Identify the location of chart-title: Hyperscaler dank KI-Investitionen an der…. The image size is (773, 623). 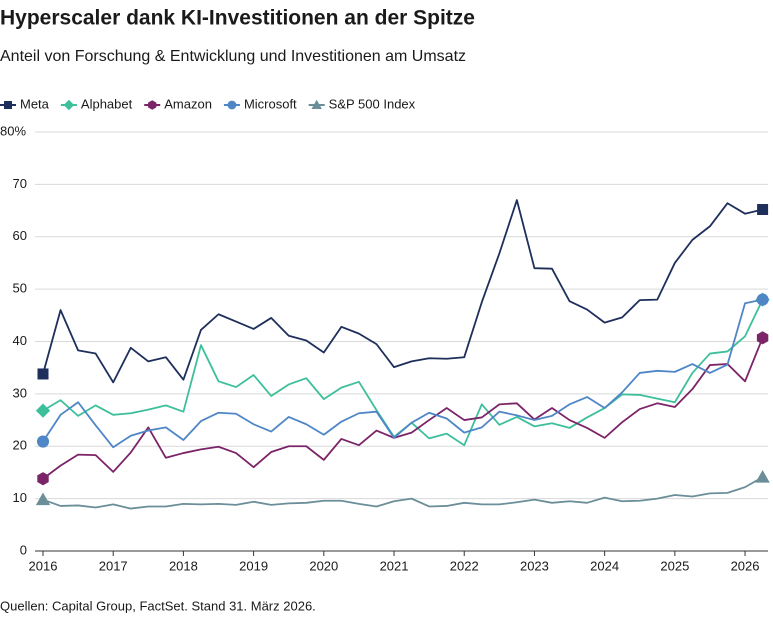
(237, 18).